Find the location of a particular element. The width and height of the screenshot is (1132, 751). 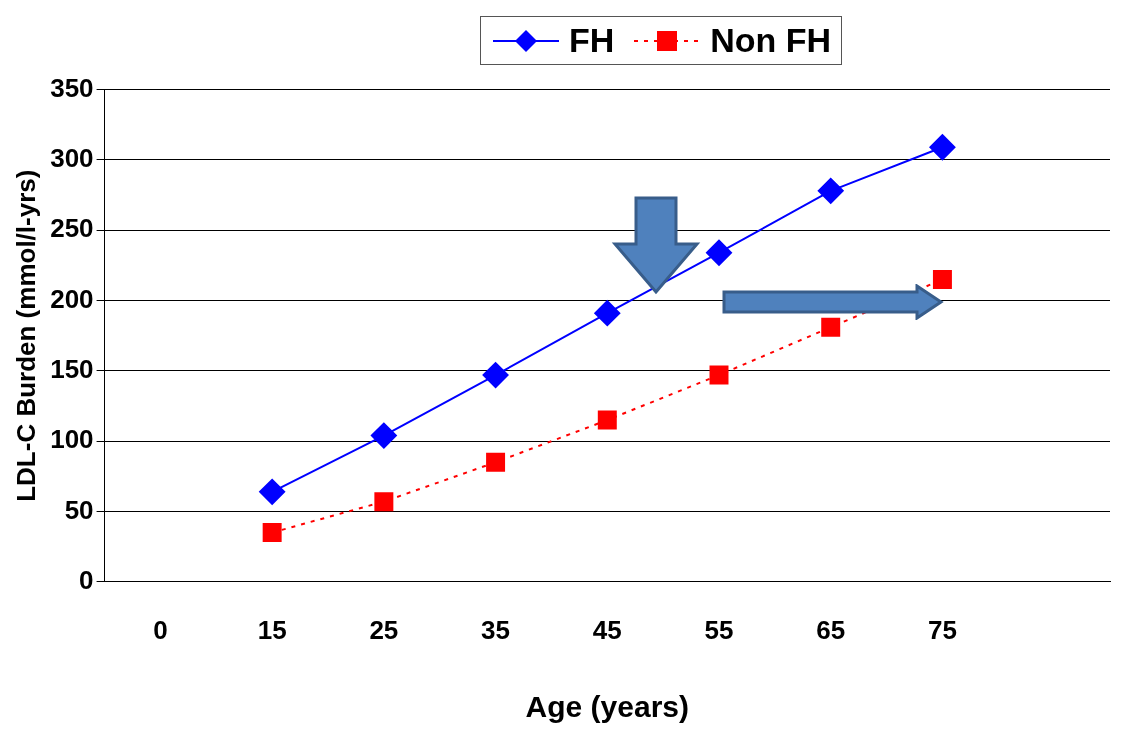

legend-label: Non FH is located at coordinates (770, 40).